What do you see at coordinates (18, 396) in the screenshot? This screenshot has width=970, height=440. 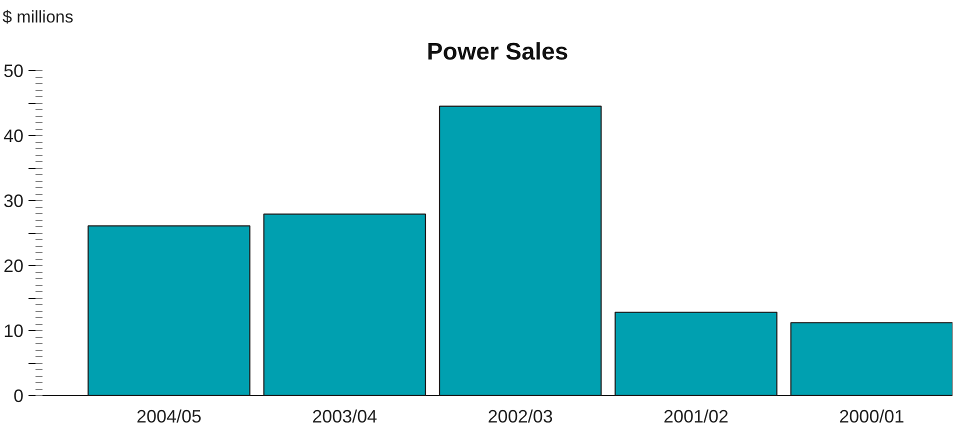 I see `y-tick-label: 0` at bounding box center [18, 396].